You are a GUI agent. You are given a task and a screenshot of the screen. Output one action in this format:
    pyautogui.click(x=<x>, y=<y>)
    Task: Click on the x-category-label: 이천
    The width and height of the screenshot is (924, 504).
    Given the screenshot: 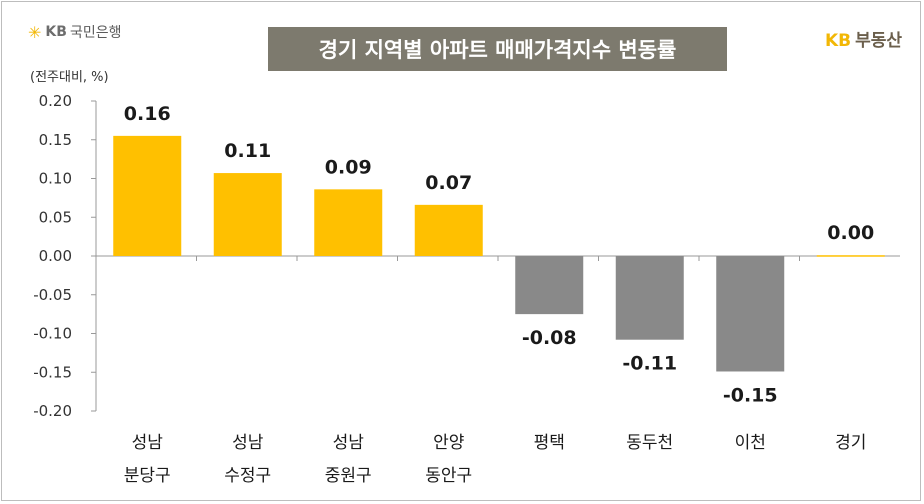 What is the action you would take?
    pyautogui.click(x=750, y=443)
    